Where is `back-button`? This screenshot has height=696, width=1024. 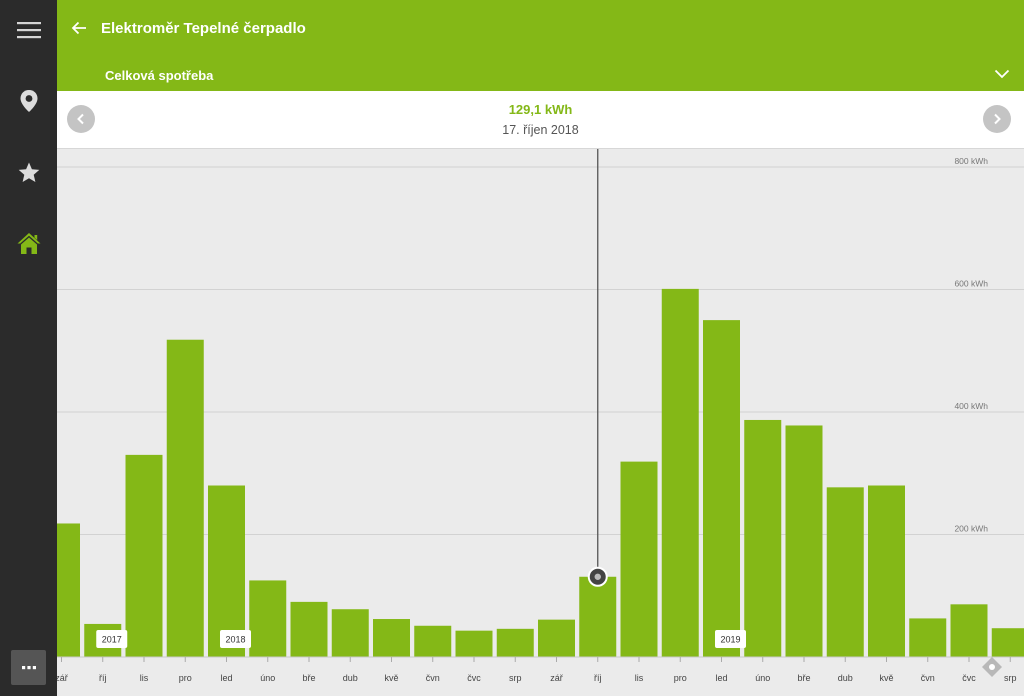 back-button is located at coordinates (79, 28).